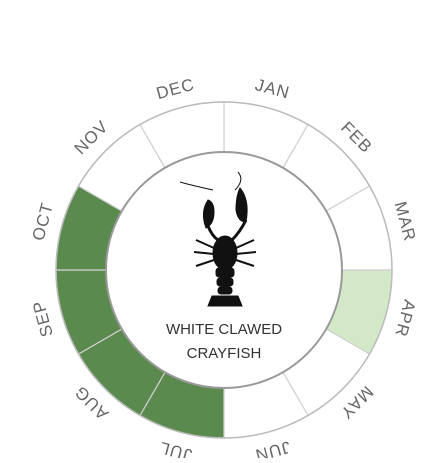 This screenshot has width=432, height=463. What do you see at coordinates (43, 318) in the screenshot?
I see `month-label: SEP` at bounding box center [43, 318].